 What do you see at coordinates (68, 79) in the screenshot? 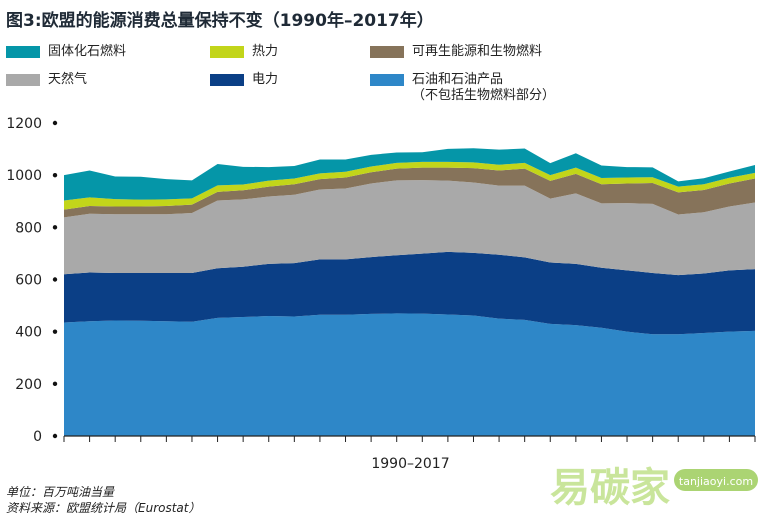
I see `legend-label: 天然气` at bounding box center [68, 79].